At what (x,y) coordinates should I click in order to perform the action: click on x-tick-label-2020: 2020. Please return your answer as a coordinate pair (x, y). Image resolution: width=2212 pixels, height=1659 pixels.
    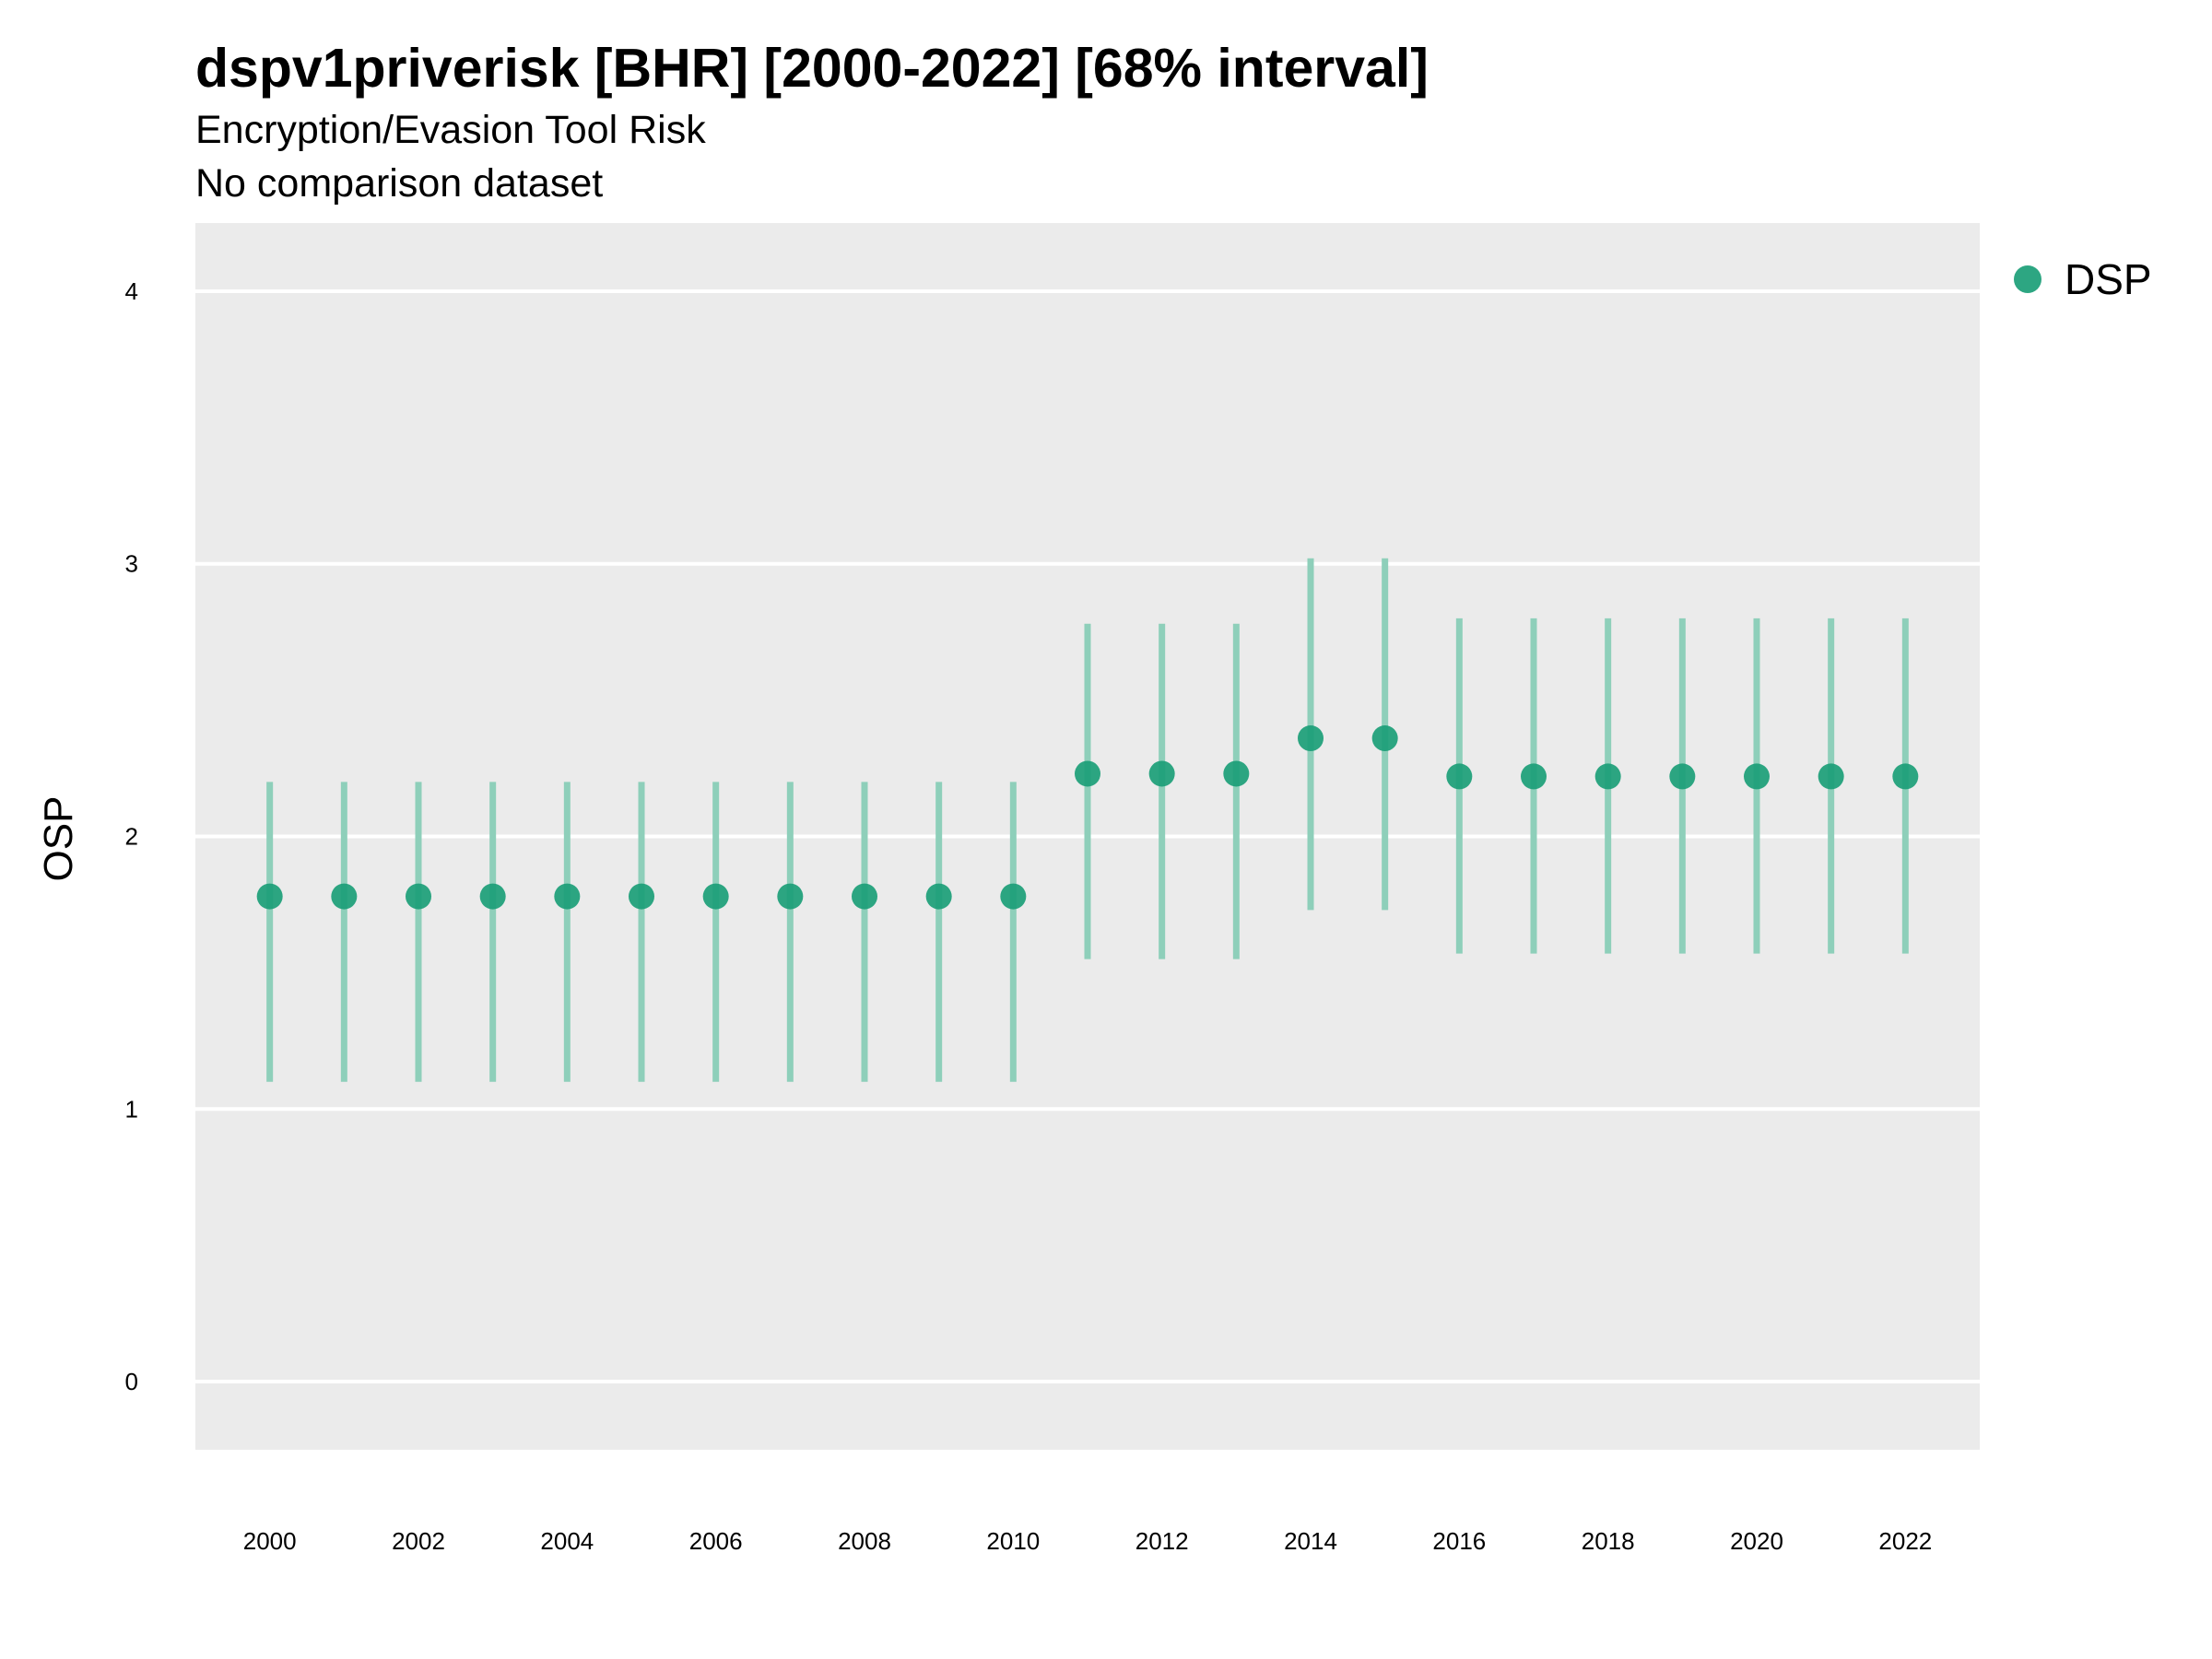
    Looking at the image, I should click on (1756, 1541).